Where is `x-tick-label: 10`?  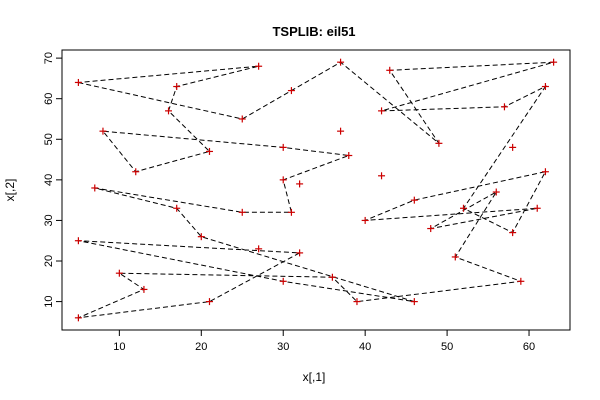
x-tick-label: 10 is located at coordinates (119, 347).